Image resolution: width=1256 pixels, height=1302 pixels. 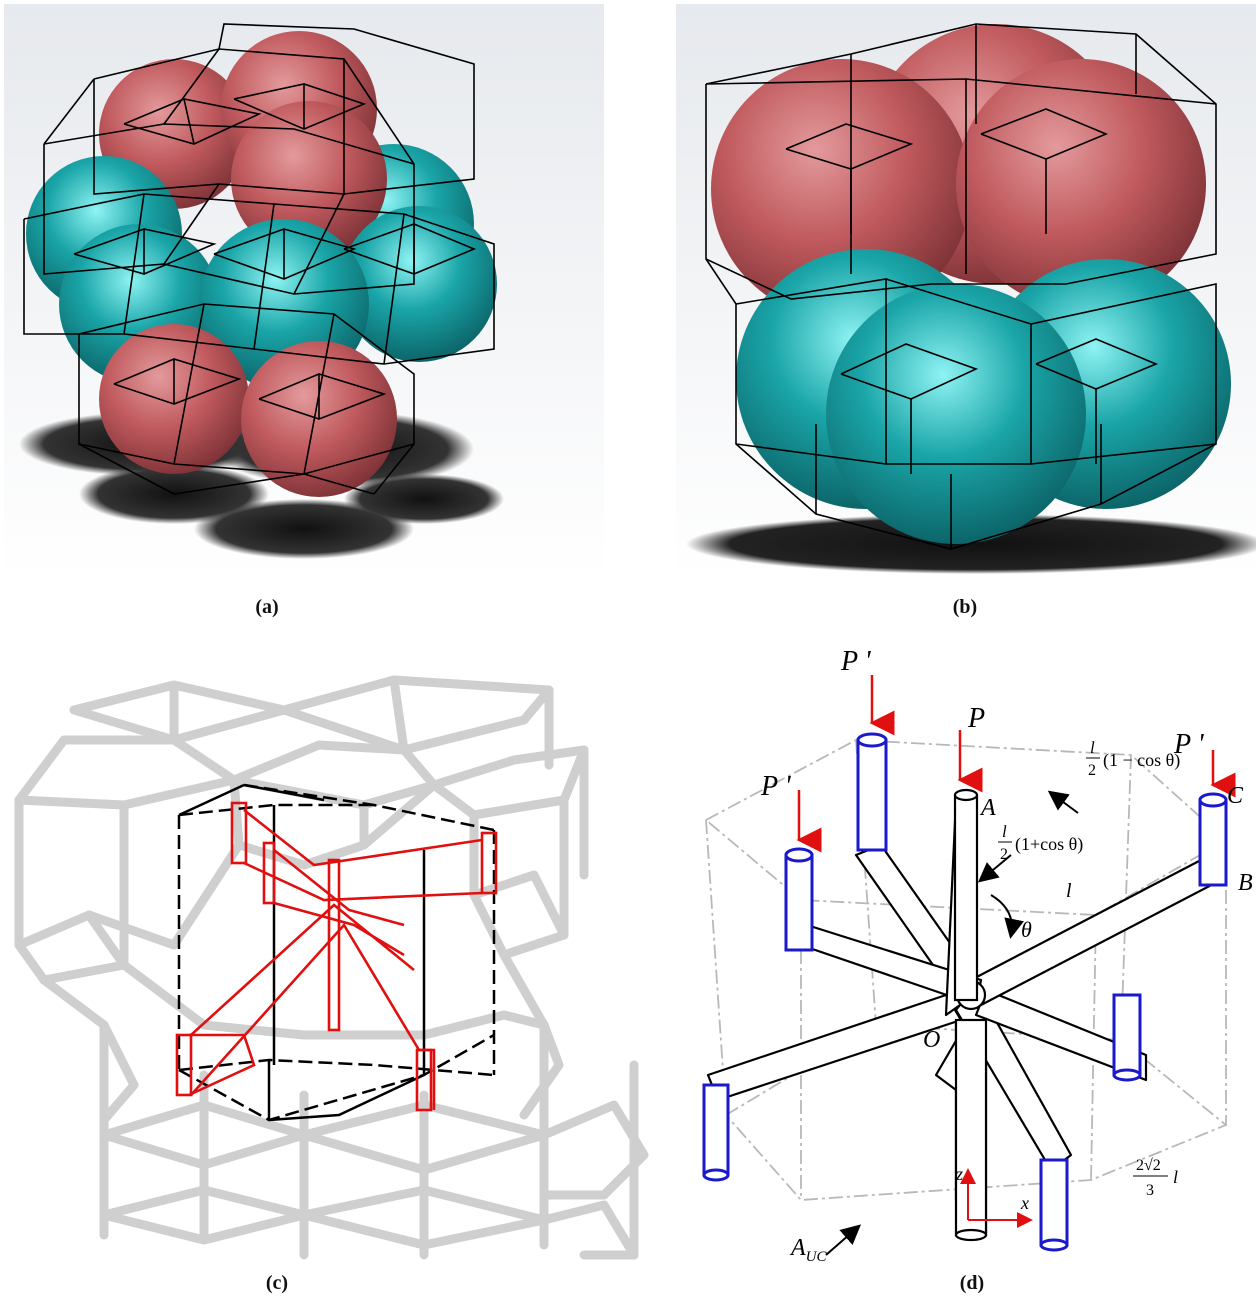 What do you see at coordinates (931, 1040) in the screenshot?
I see `label-O: O` at bounding box center [931, 1040].